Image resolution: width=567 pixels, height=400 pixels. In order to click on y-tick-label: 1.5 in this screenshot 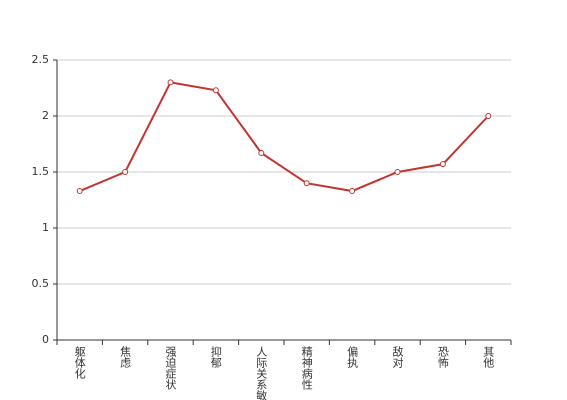, I will do `click(41, 171)`.